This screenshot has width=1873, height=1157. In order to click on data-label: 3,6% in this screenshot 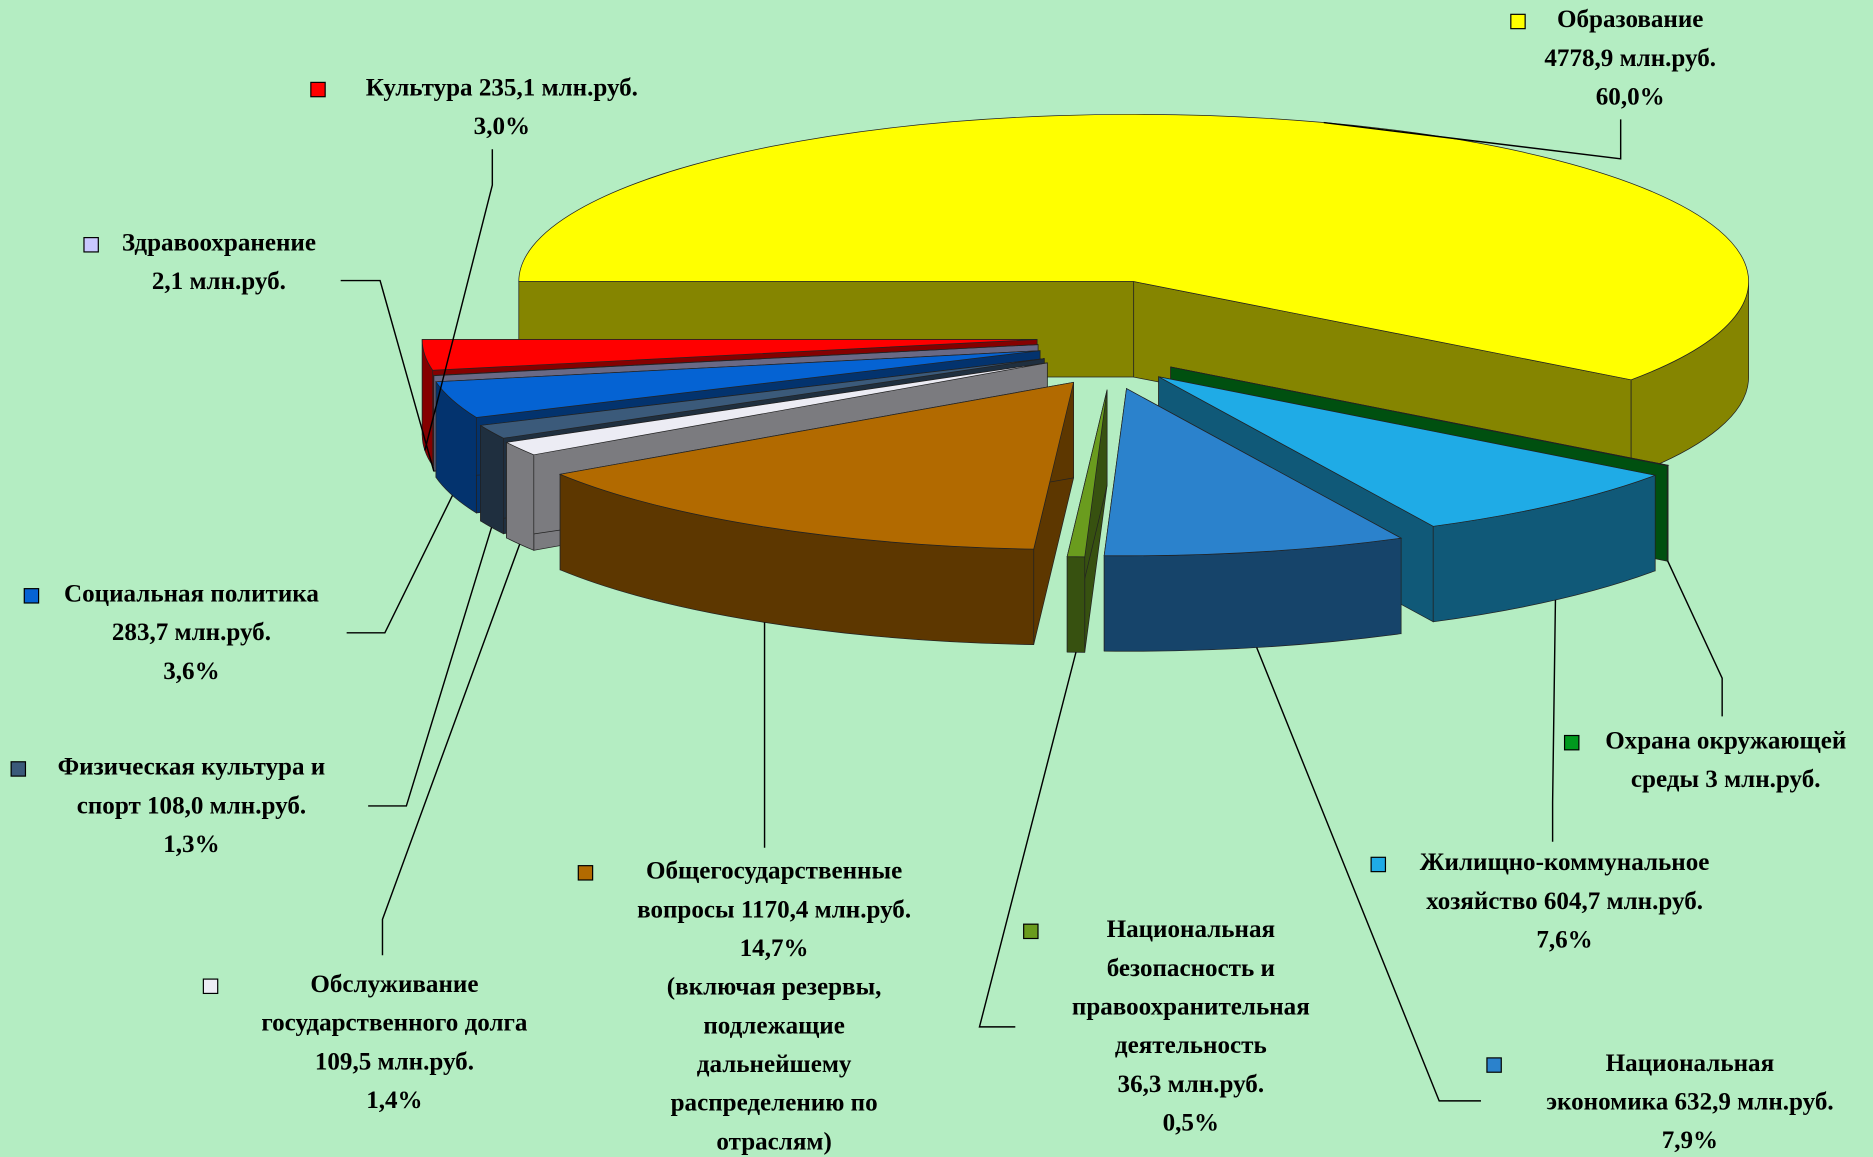, I will do `click(191, 671)`.